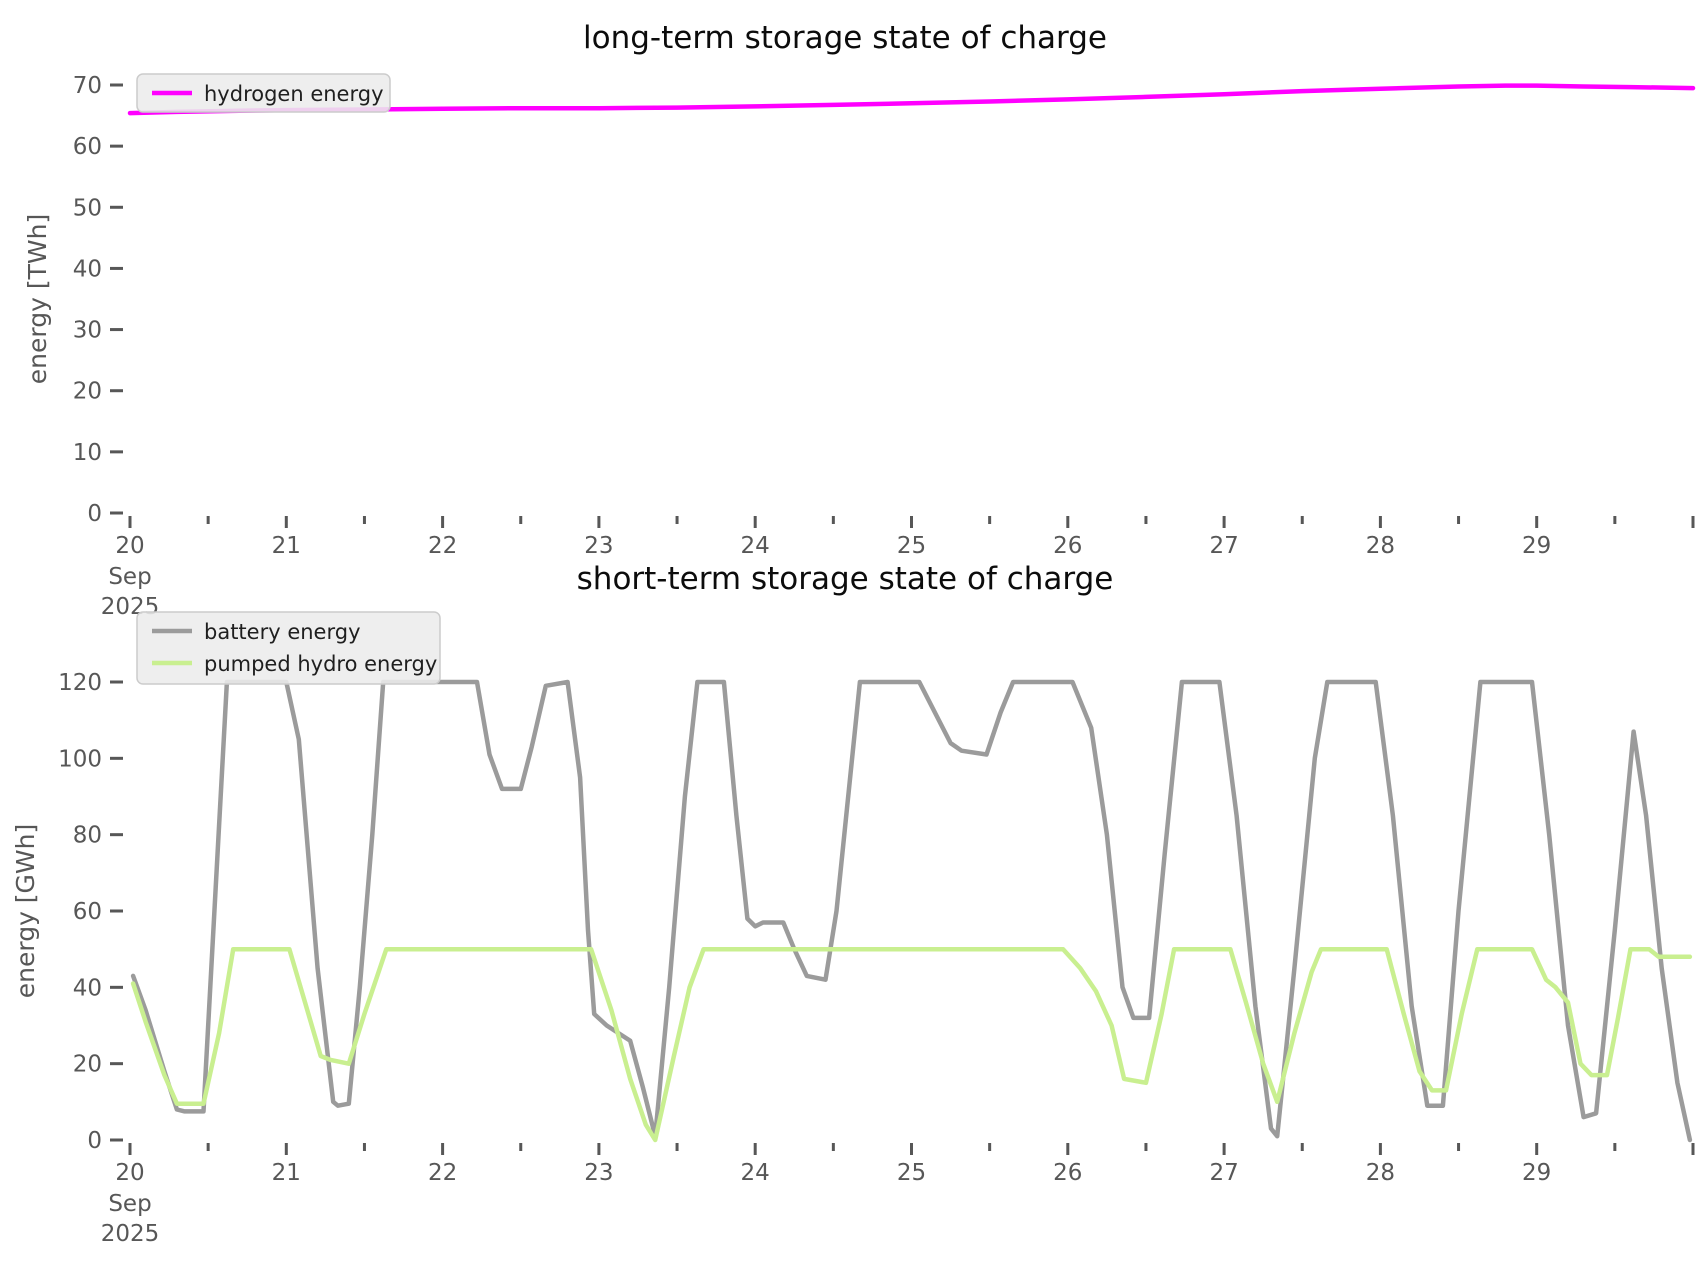 The image size is (1706, 1277). Describe the element at coordinates (87, 331) in the screenshot. I see `y-tick-label: 30` at that location.